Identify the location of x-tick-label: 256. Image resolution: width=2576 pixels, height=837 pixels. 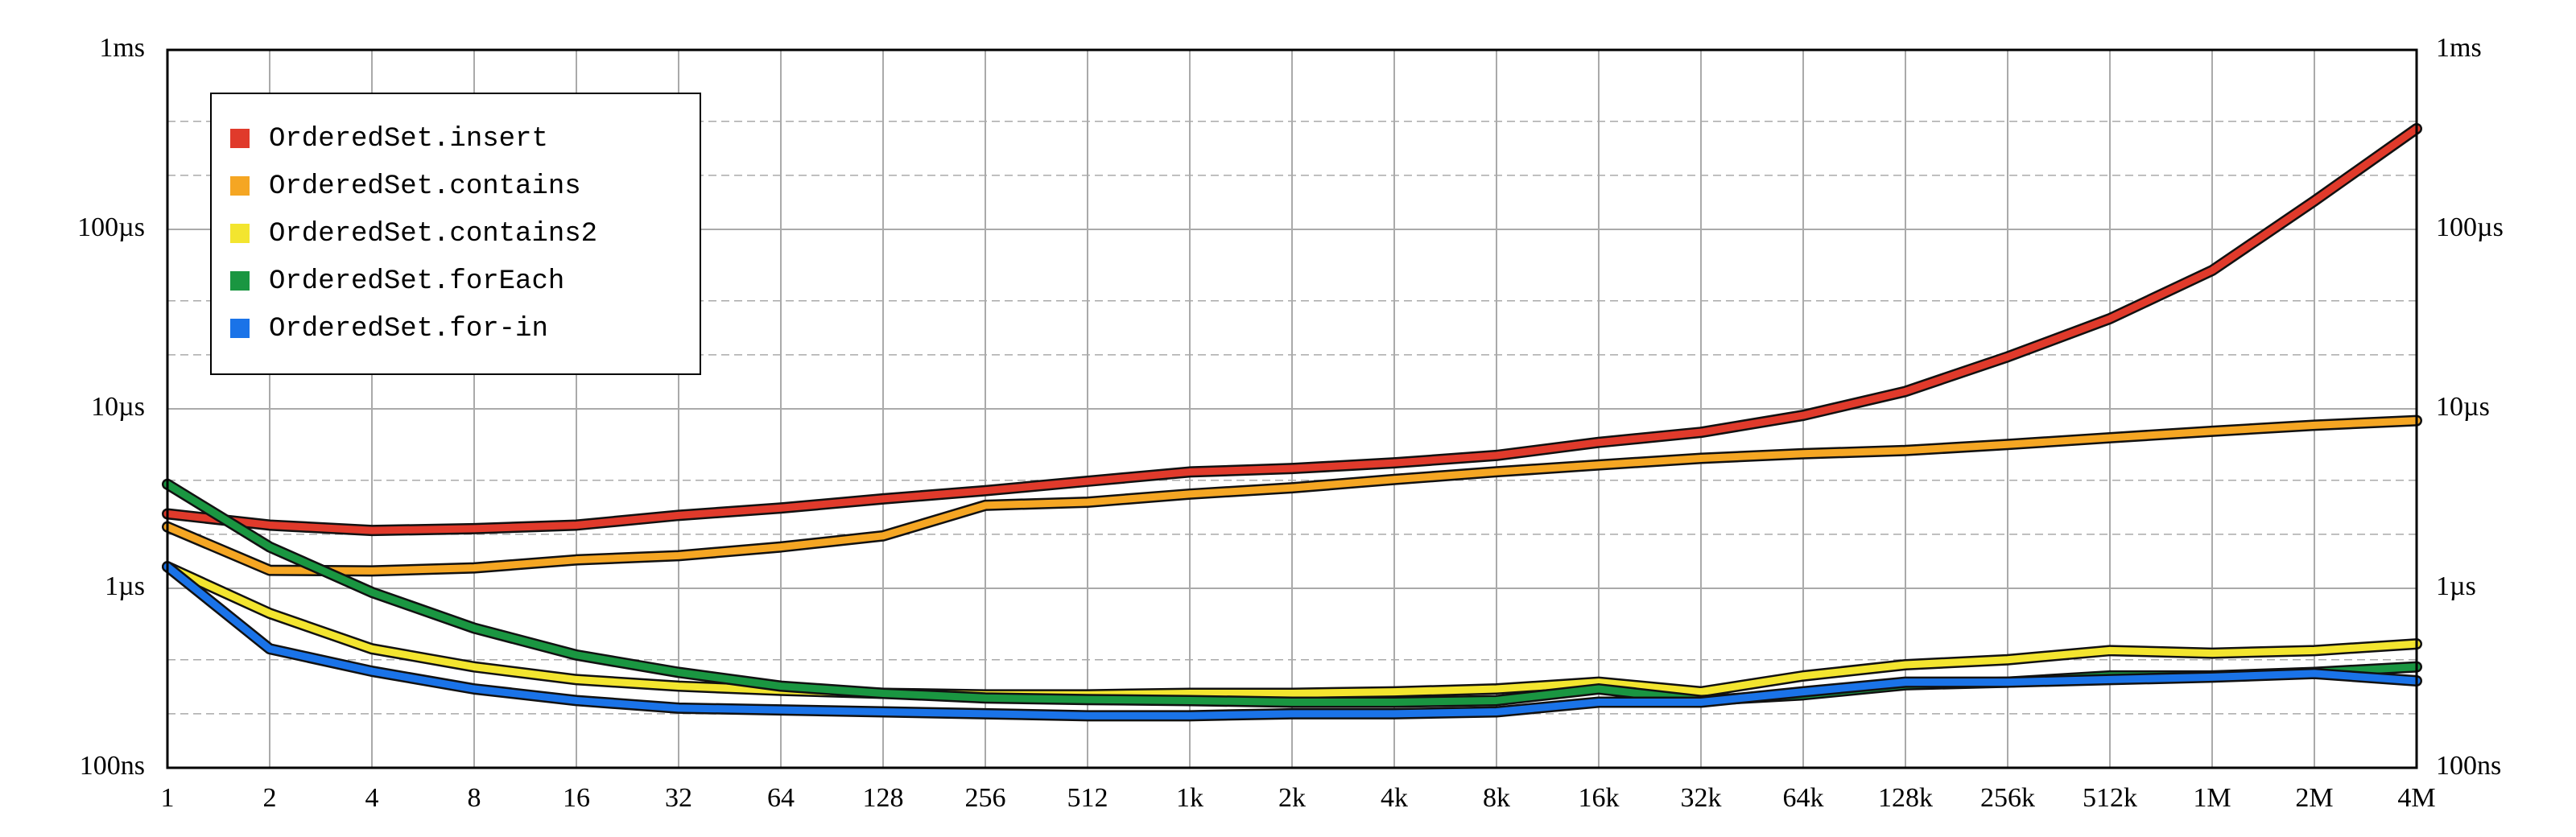
(985, 798).